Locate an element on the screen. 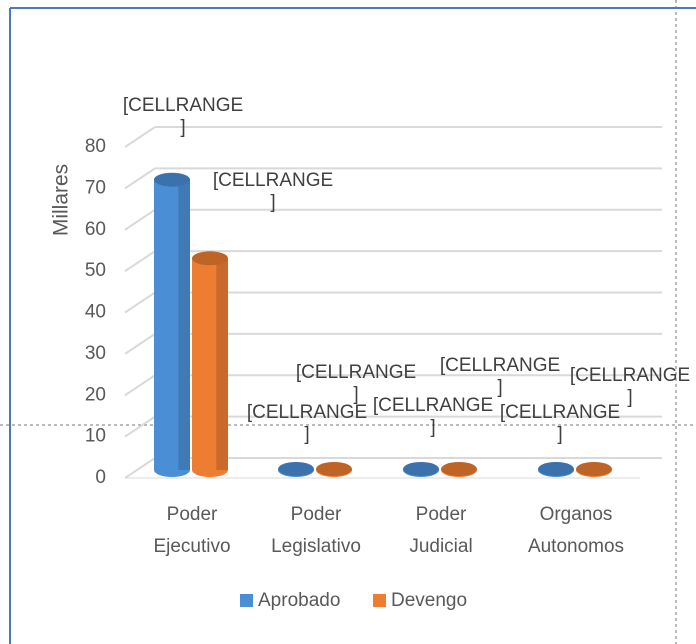 The width and height of the screenshot is (696, 644). y-tick-label: 50 is located at coordinates (95, 270).